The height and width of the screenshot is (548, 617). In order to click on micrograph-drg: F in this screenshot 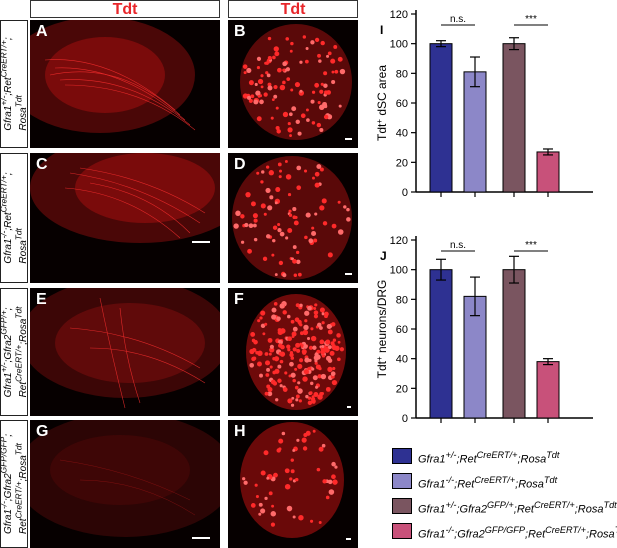, I will do `click(293, 352)`.